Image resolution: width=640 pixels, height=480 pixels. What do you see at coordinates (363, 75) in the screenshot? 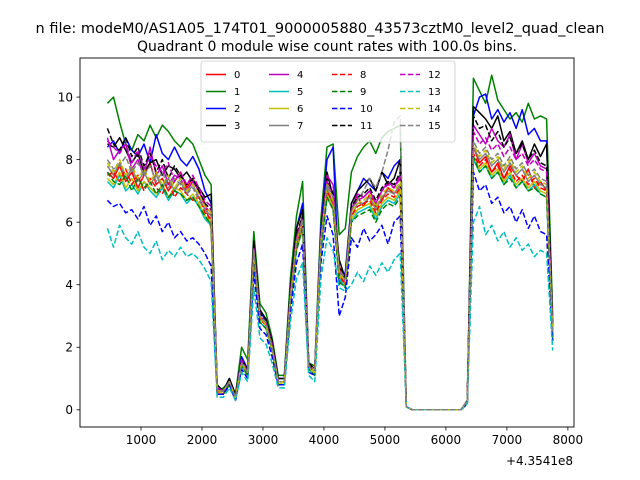
I see `legend-label-8: 8` at bounding box center [363, 75].